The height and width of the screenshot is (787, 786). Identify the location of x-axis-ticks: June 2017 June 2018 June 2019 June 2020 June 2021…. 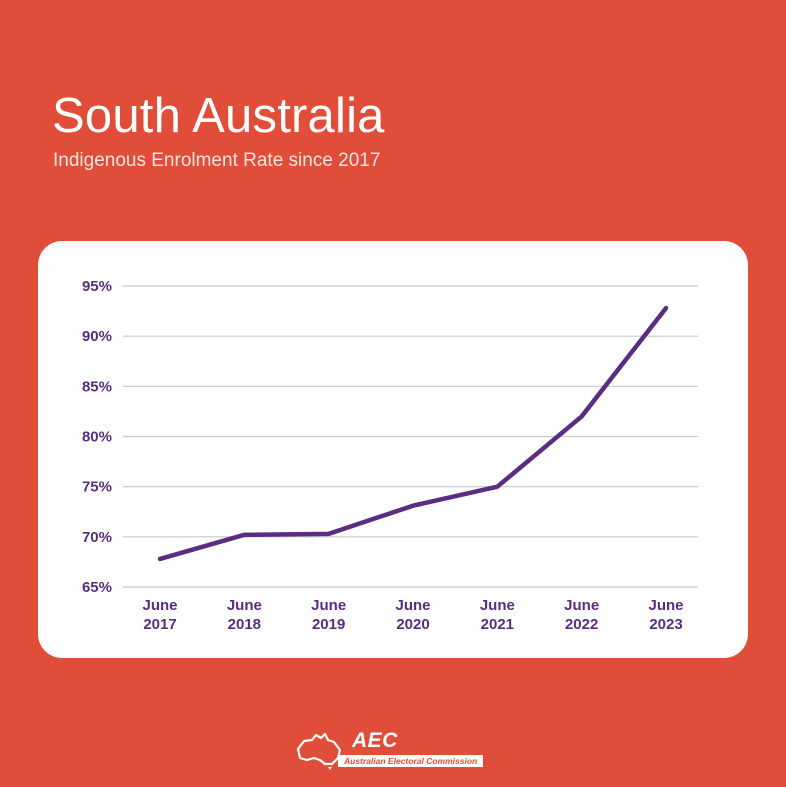
(412, 615).